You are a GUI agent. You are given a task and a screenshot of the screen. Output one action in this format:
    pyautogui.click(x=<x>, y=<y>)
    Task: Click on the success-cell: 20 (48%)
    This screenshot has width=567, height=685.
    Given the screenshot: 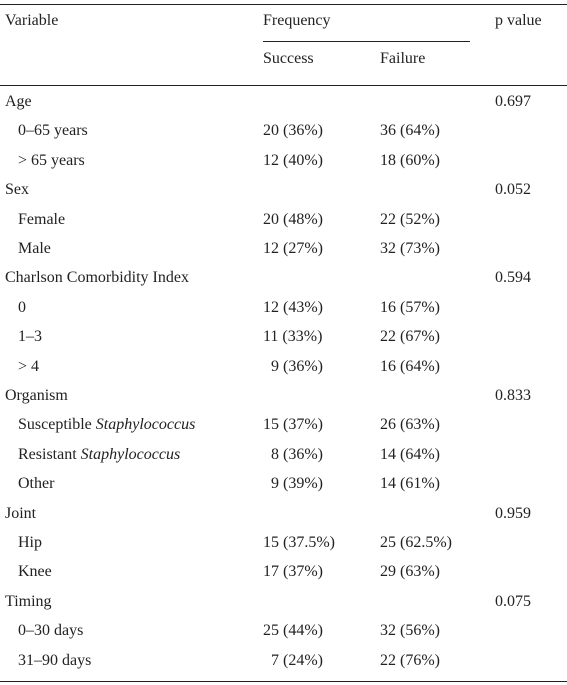 What is the action you would take?
    pyautogui.click(x=293, y=219)
    